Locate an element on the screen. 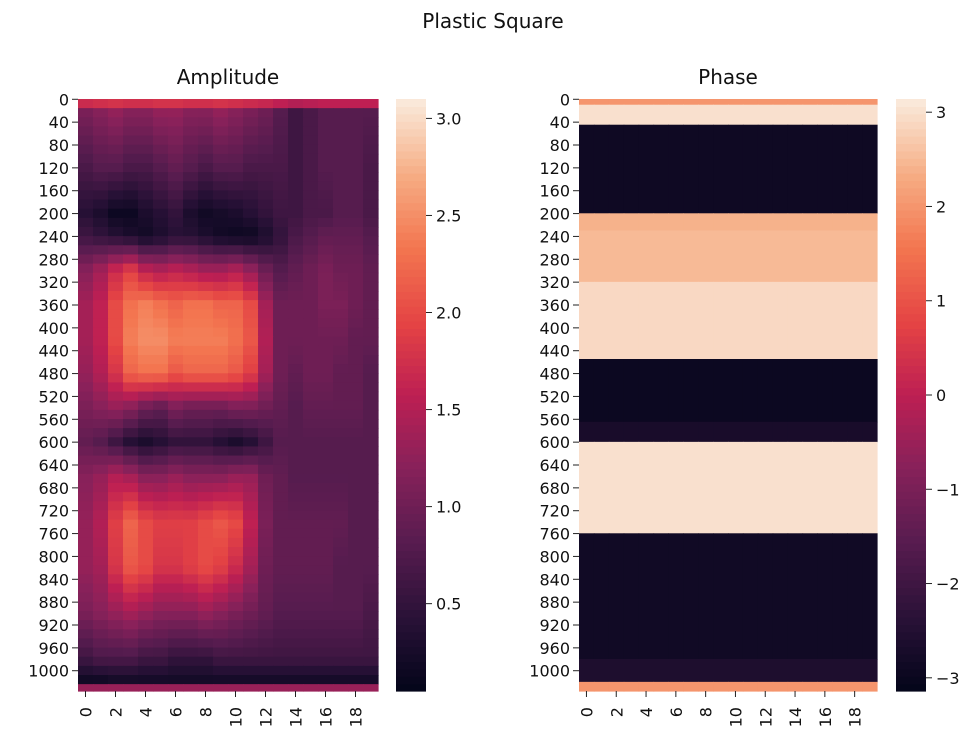 This screenshot has width=977, height=740. colorbar-tick-label: 1.0 is located at coordinates (448, 507).